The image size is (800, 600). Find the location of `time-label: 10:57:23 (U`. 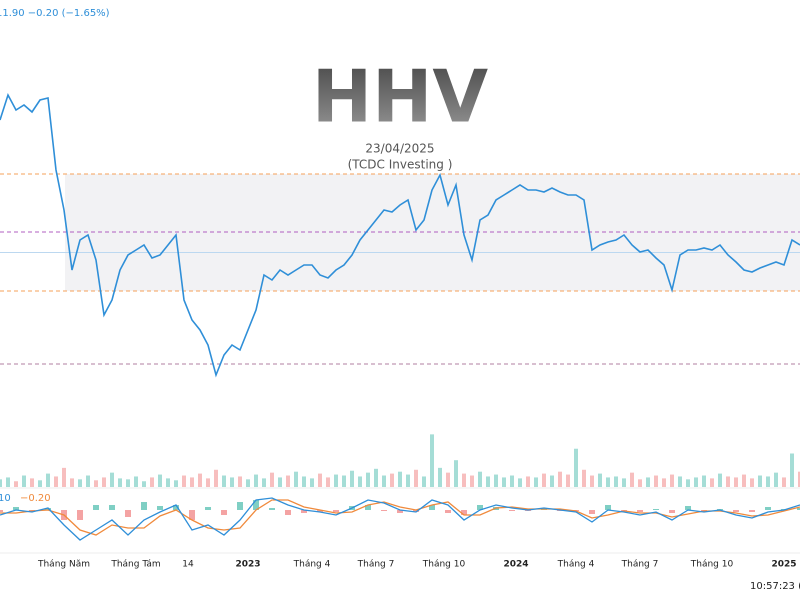

time-label: 10:57:23 (U is located at coordinates (775, 586).